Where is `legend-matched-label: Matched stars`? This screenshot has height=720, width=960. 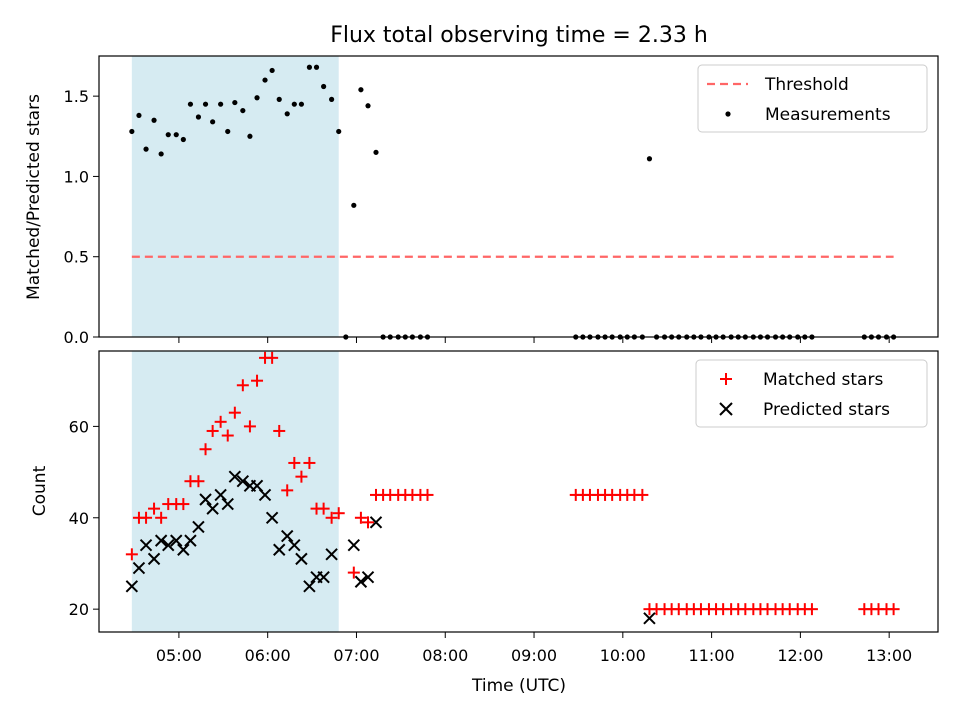
legend-matched-label: Matched stars is located at coordinates (823, 380).